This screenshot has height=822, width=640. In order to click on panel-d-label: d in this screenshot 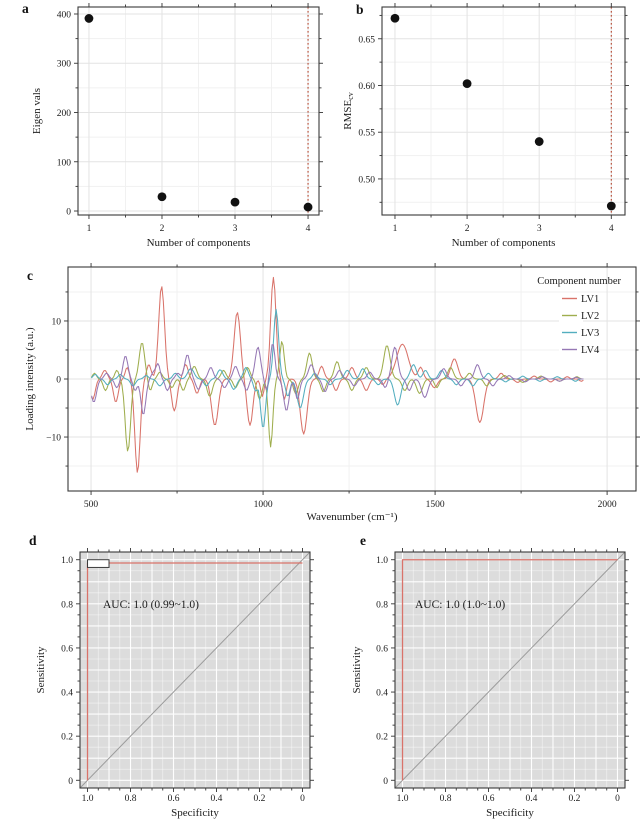, I will do `click(33, 540)`.